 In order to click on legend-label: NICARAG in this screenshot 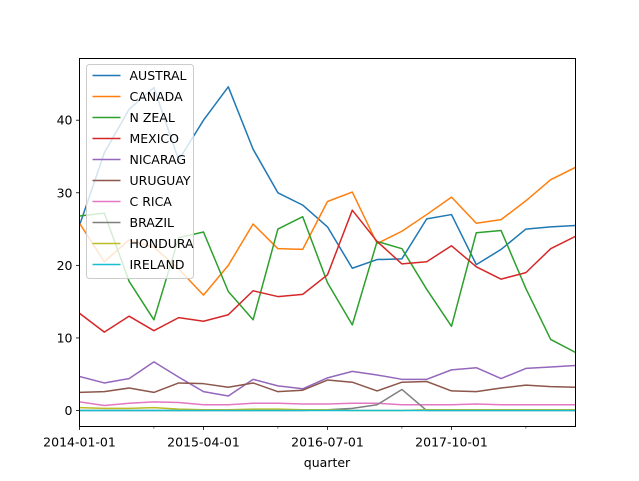, I will do `click(158, 159)`.